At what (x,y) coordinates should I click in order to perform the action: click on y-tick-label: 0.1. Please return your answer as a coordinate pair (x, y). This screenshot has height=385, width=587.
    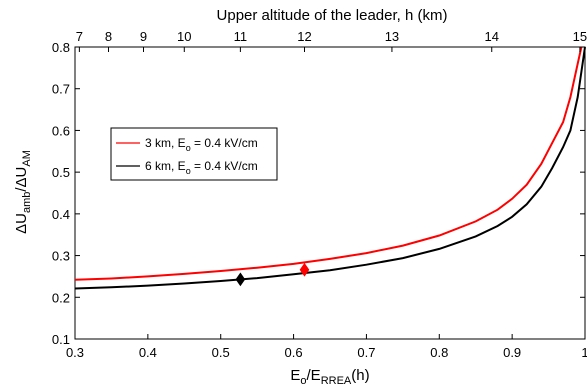
    Looking at the image, I should click on (61, 339).